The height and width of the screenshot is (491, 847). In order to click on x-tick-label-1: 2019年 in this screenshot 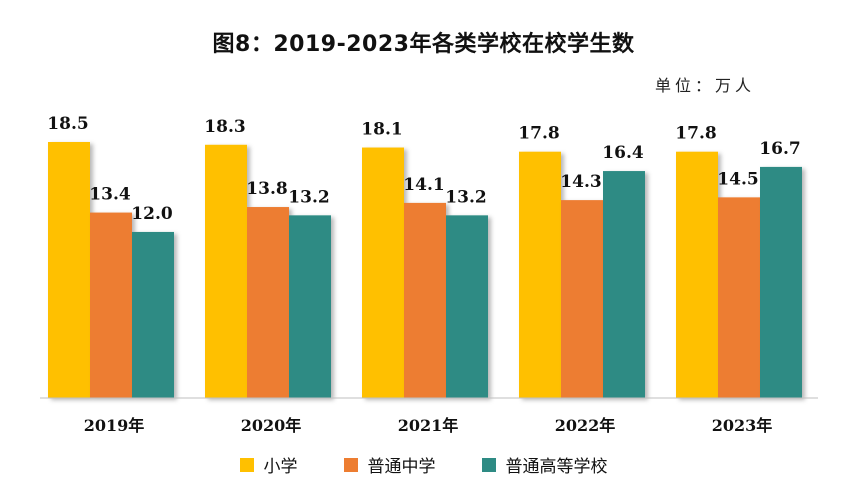, I will do `click(114, 425)`.